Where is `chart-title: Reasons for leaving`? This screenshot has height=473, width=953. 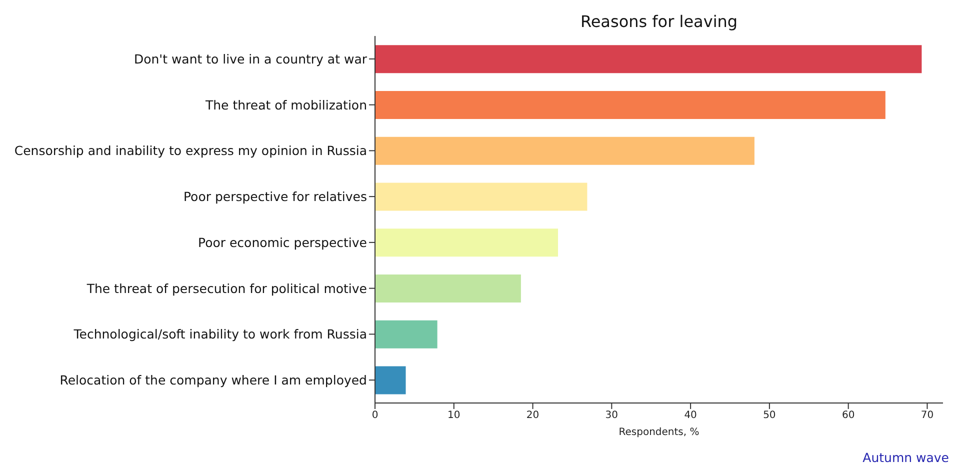 chart-title: Reasons for leaving is located at coordinates (659, 21).